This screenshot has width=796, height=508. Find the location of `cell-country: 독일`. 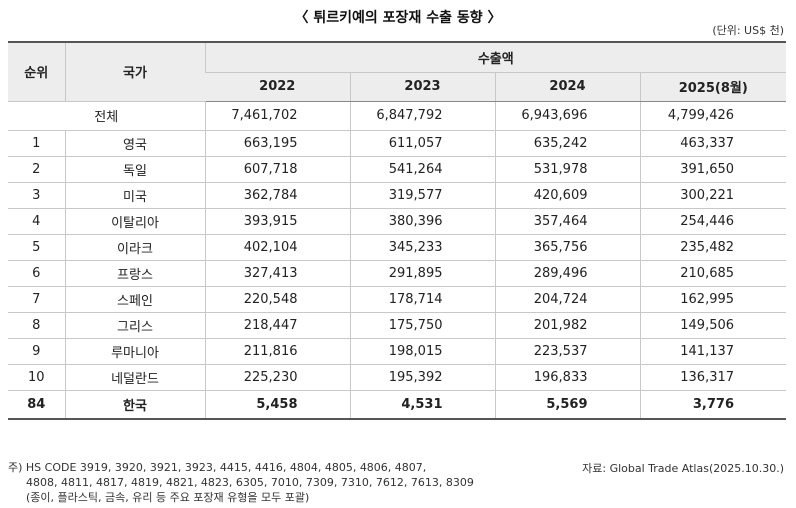

cell-country: 독일 is located at coordinates (134, 169).